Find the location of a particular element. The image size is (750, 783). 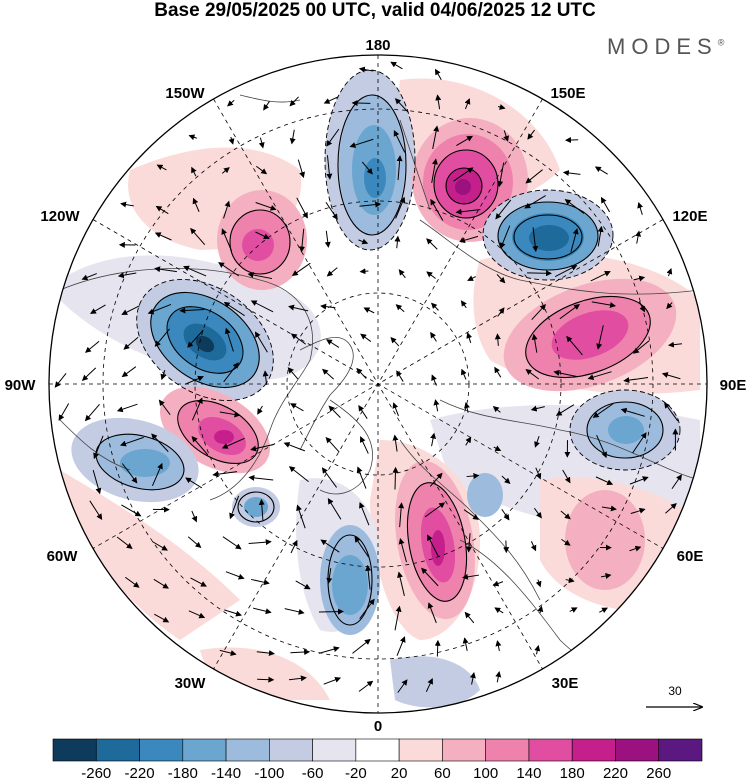

reference-vector-label: 30 is located at coordinates (675, 691).